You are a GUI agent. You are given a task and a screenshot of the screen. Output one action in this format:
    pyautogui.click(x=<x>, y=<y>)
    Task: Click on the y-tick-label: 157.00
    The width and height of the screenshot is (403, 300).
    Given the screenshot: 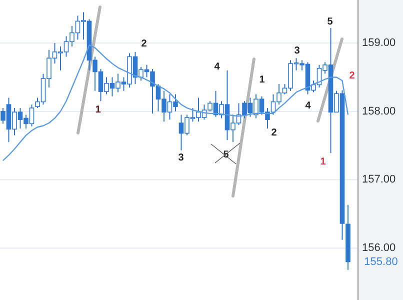 What is the action you would take?
    pyautogui.click(x=379, y=180)
    